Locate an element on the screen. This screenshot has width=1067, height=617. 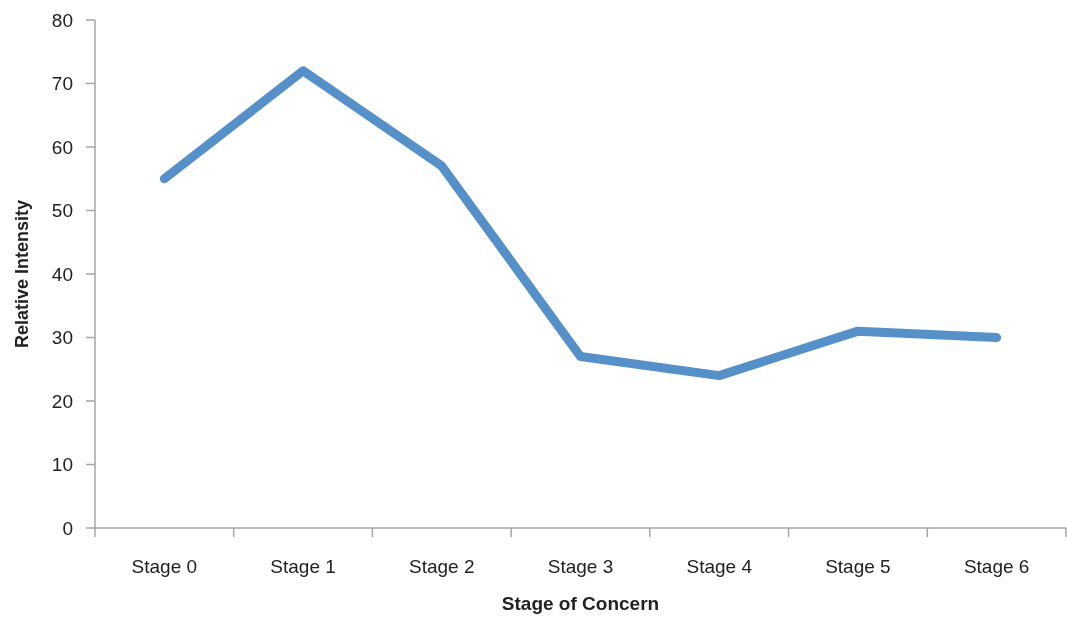
y-tick-label: 0 is located at coordinates (67, 528).